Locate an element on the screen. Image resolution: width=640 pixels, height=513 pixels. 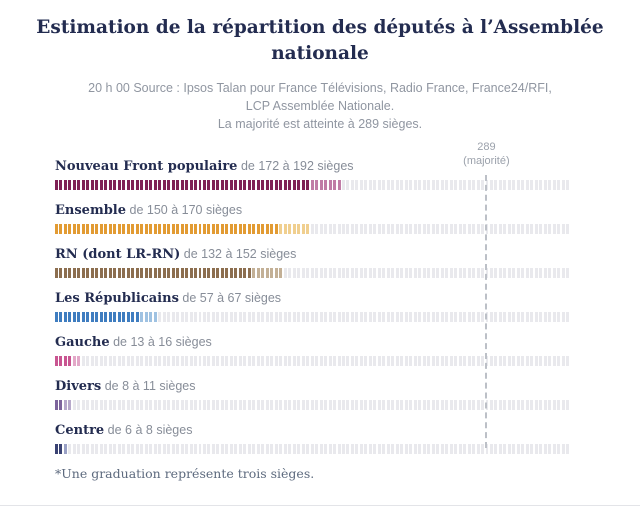
source-line-2: LCP Assemblée Nationale. is located at coordinates (320, 105).